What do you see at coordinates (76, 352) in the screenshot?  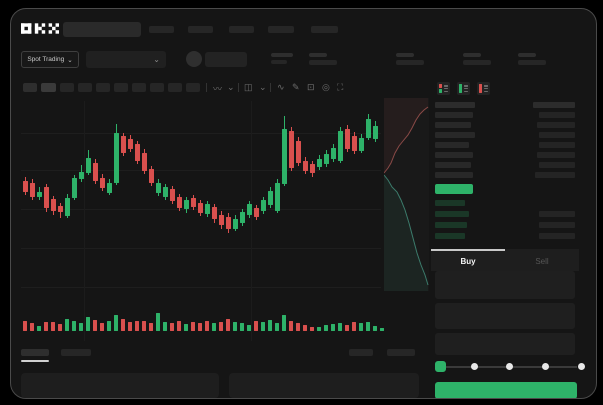 I see `orders-tab` at bounding box center [76, 352].